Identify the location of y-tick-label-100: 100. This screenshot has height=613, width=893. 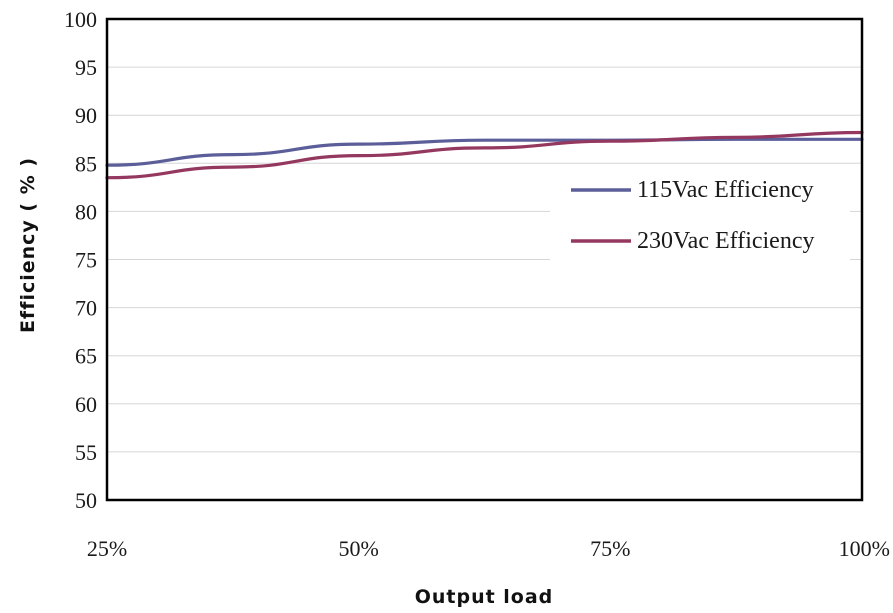
(80, 19).